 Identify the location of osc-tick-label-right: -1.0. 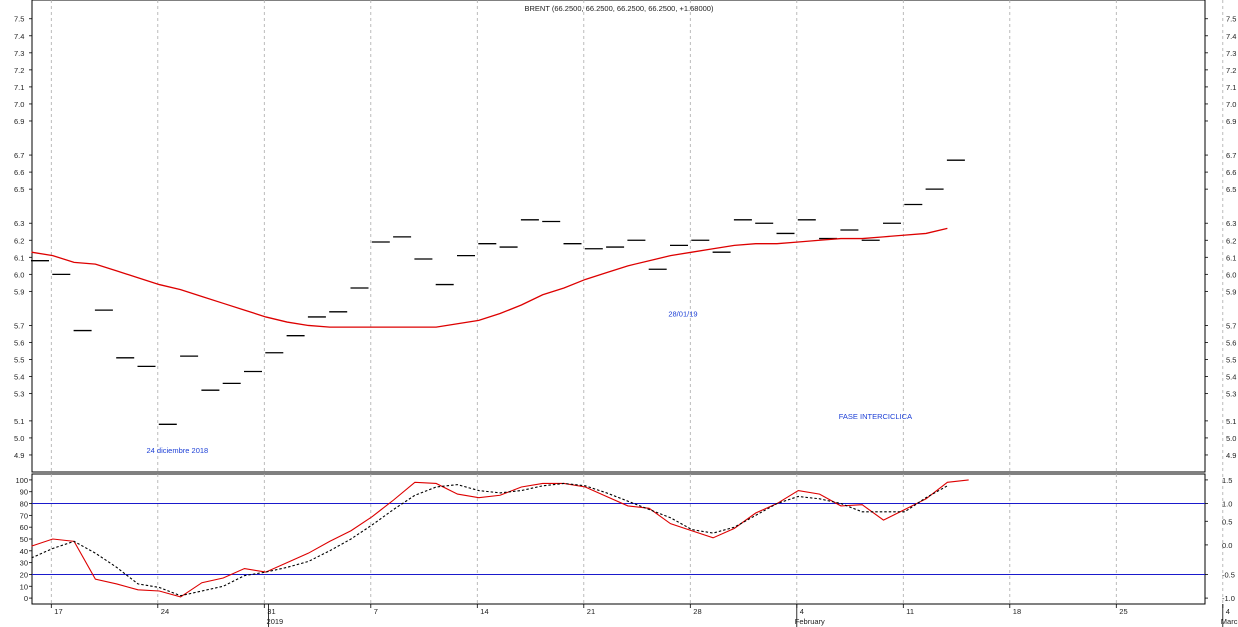
(1228, 598).